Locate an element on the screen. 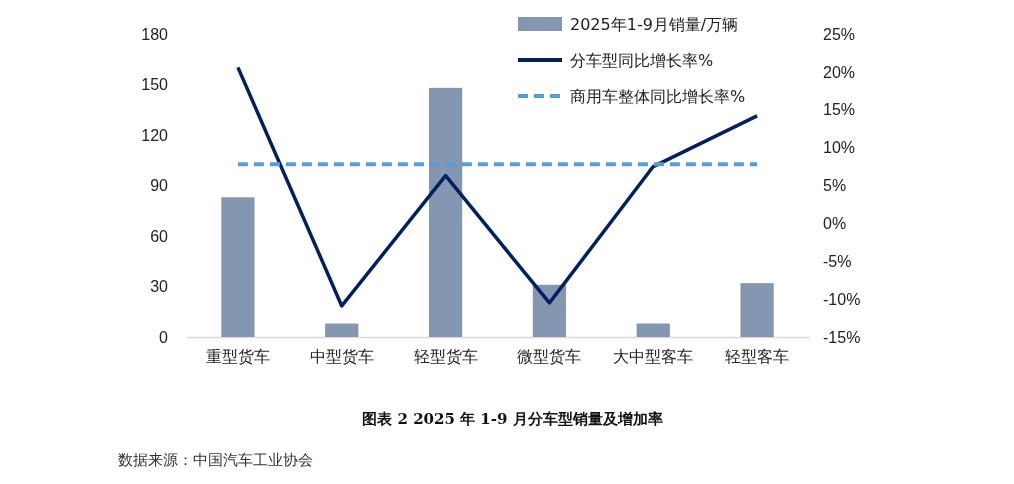  source-note: 数据来源：中国汽车工业协会 is located at coordinates (215, 460).